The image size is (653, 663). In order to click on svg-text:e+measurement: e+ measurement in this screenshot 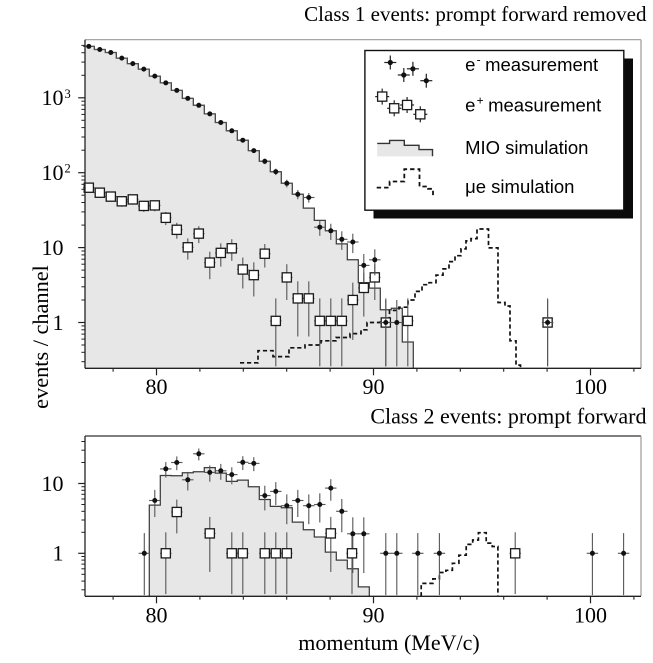, I will do `click(533, 104)`.